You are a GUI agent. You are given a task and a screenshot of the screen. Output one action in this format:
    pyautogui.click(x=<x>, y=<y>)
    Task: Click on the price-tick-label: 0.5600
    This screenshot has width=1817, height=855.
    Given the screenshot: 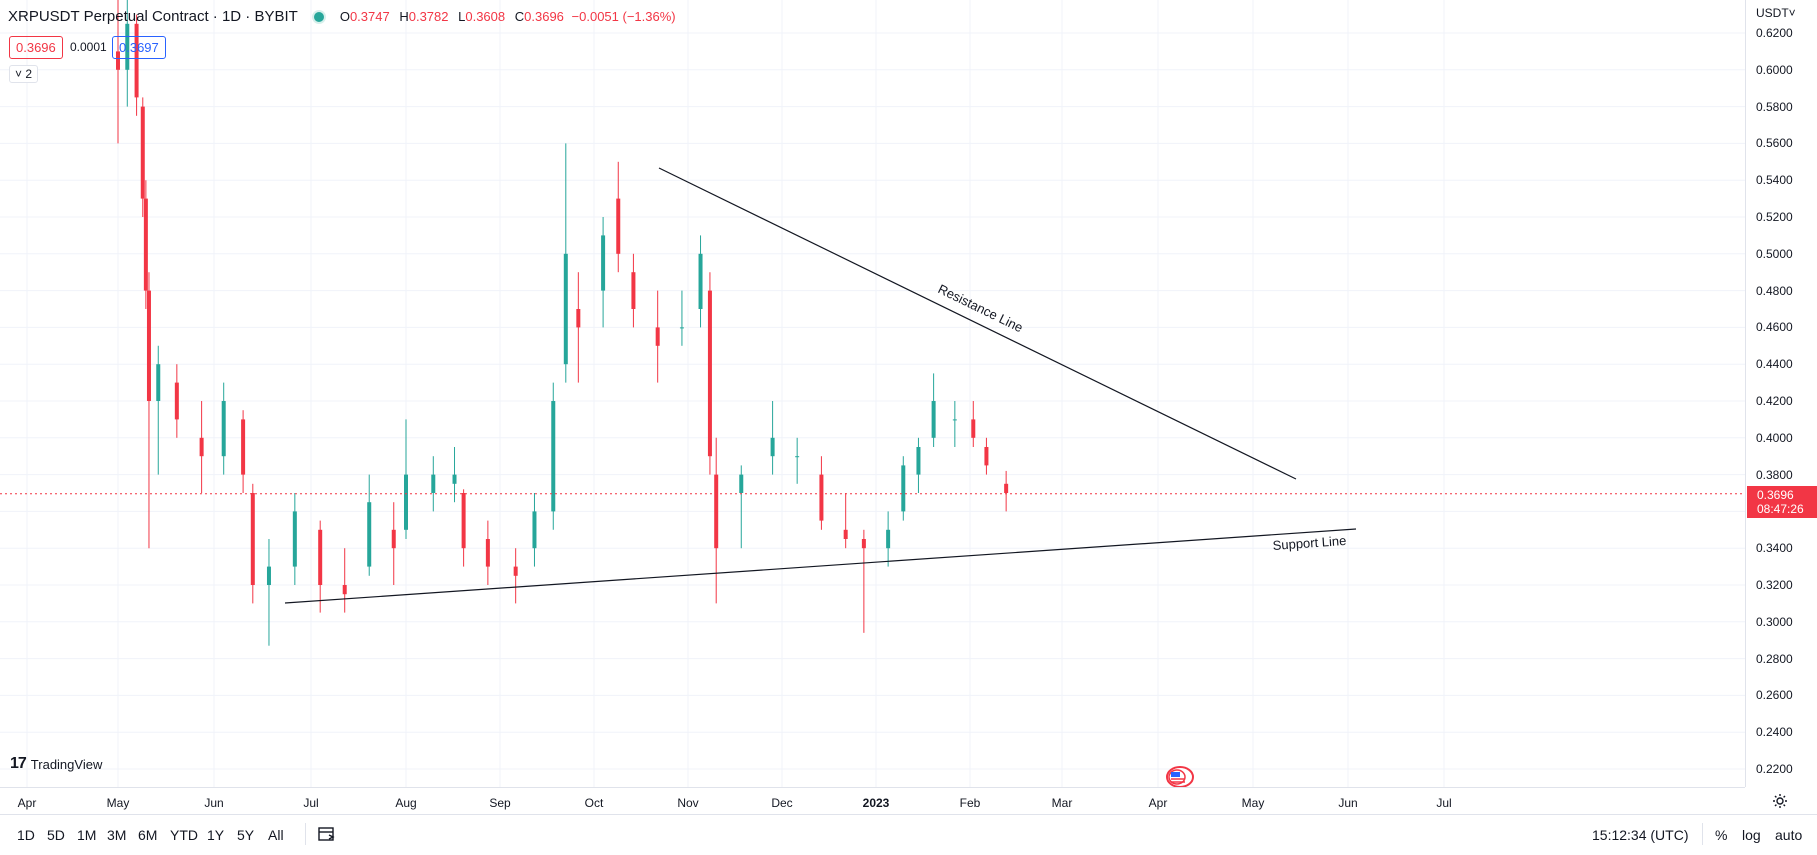 What is the action you would take?
    pyautogui.click(x=1774, y=143)
    